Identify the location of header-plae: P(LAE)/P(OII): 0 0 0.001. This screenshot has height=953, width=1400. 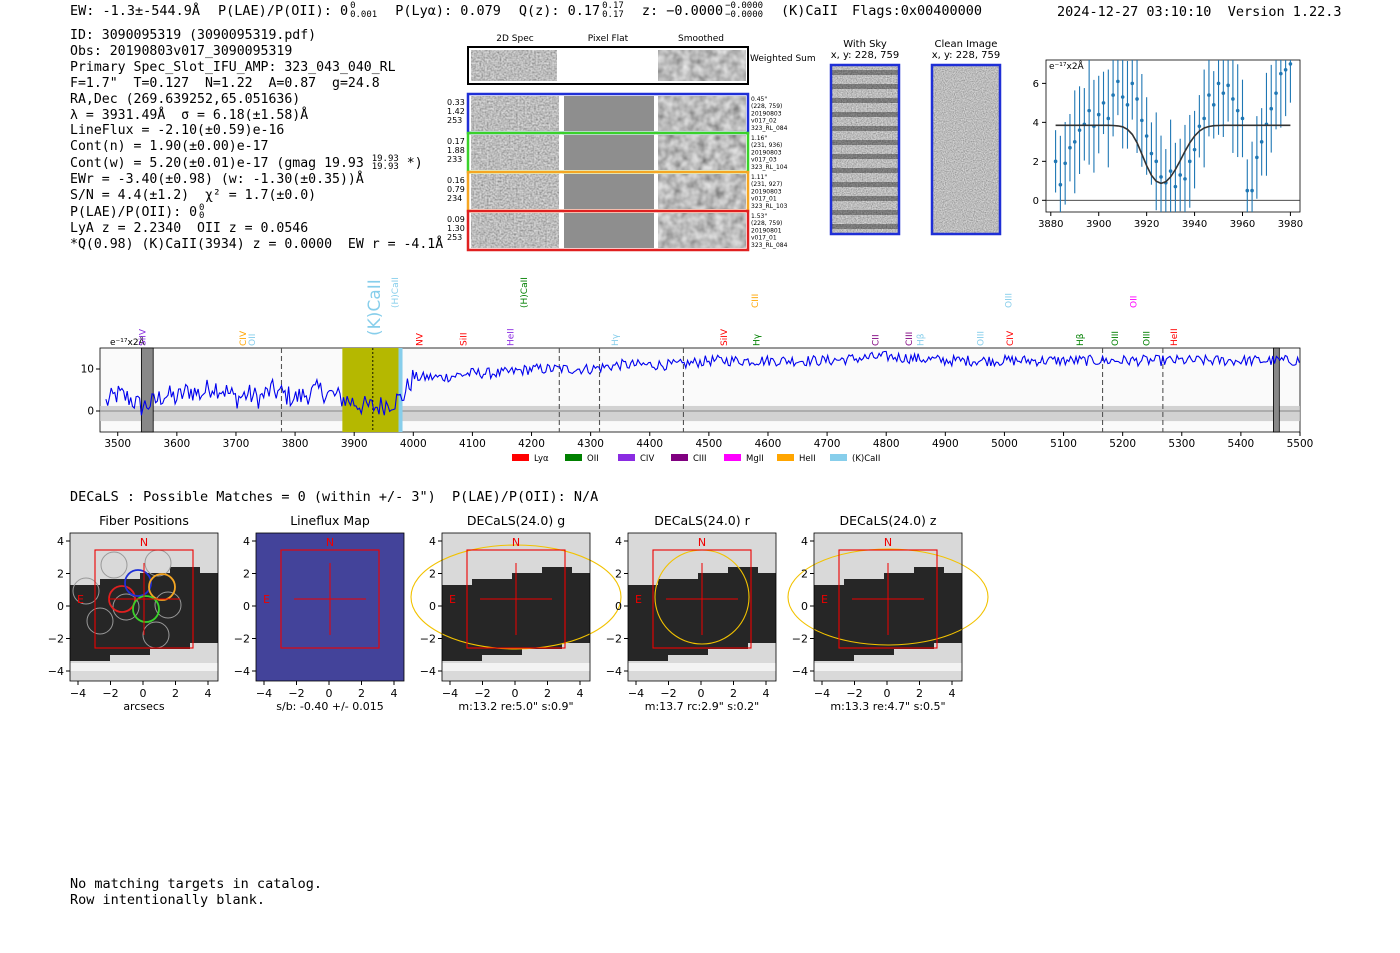
(298, 10).